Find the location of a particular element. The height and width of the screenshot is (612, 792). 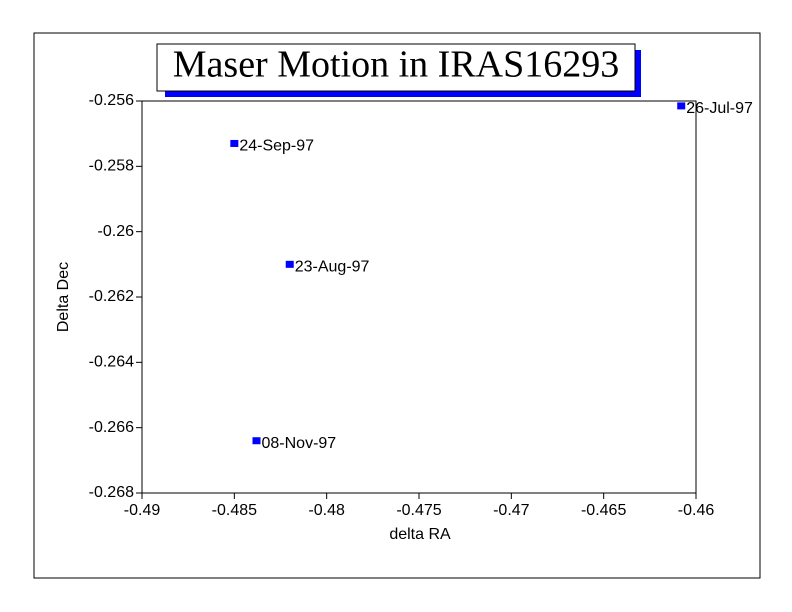

x-tick-label: -0.48 is located at coordinates (326, 510).